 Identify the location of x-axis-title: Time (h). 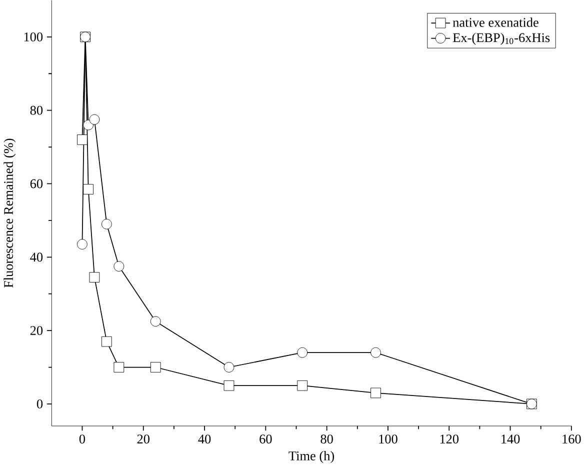
(311, 457).